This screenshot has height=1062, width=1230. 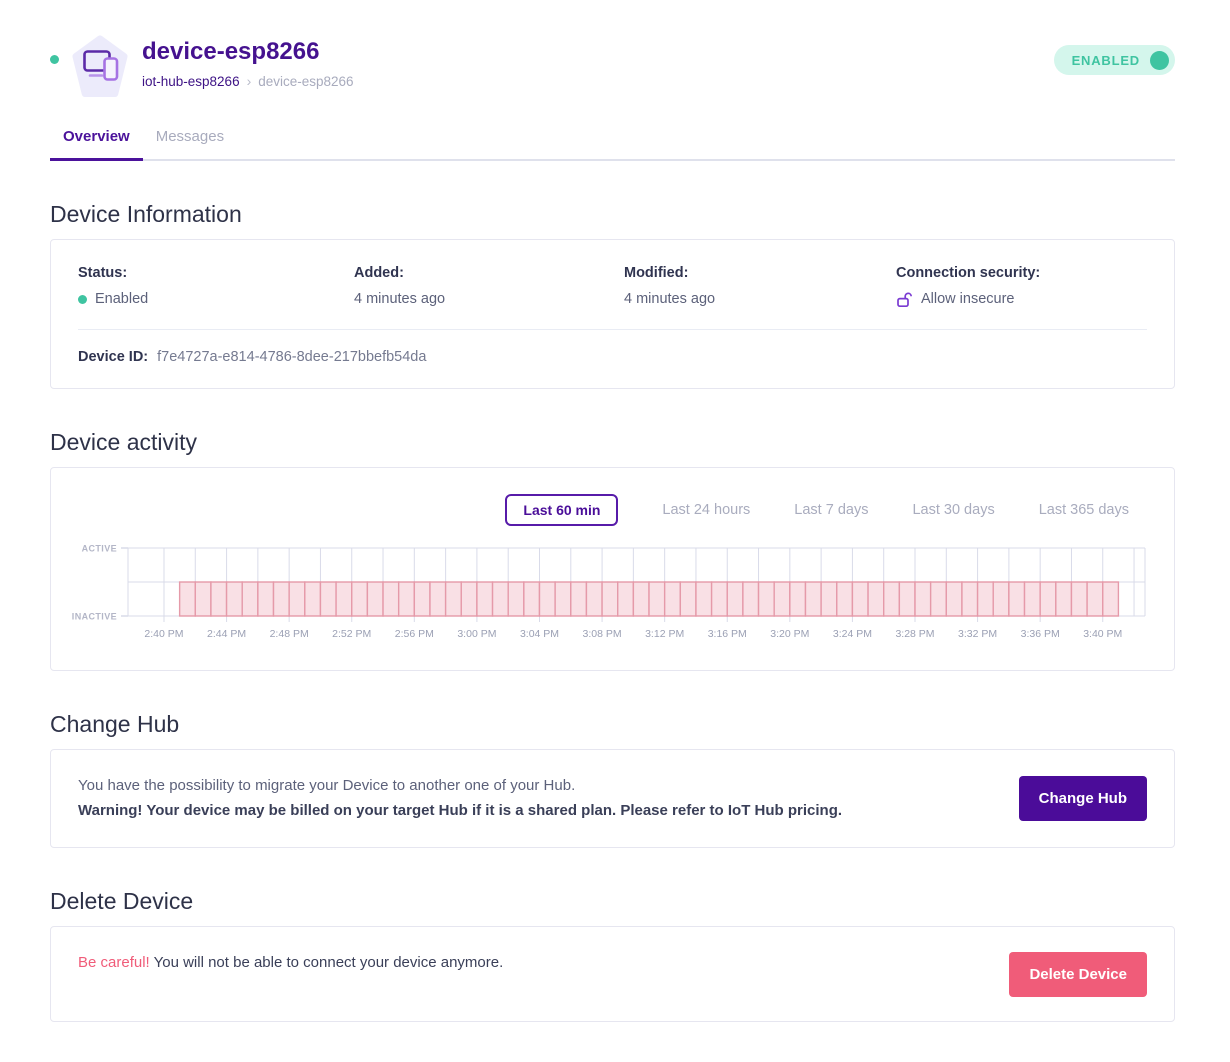 I want to click on field-connection-security-value: Allow insecure, so click(x=968, y=299).